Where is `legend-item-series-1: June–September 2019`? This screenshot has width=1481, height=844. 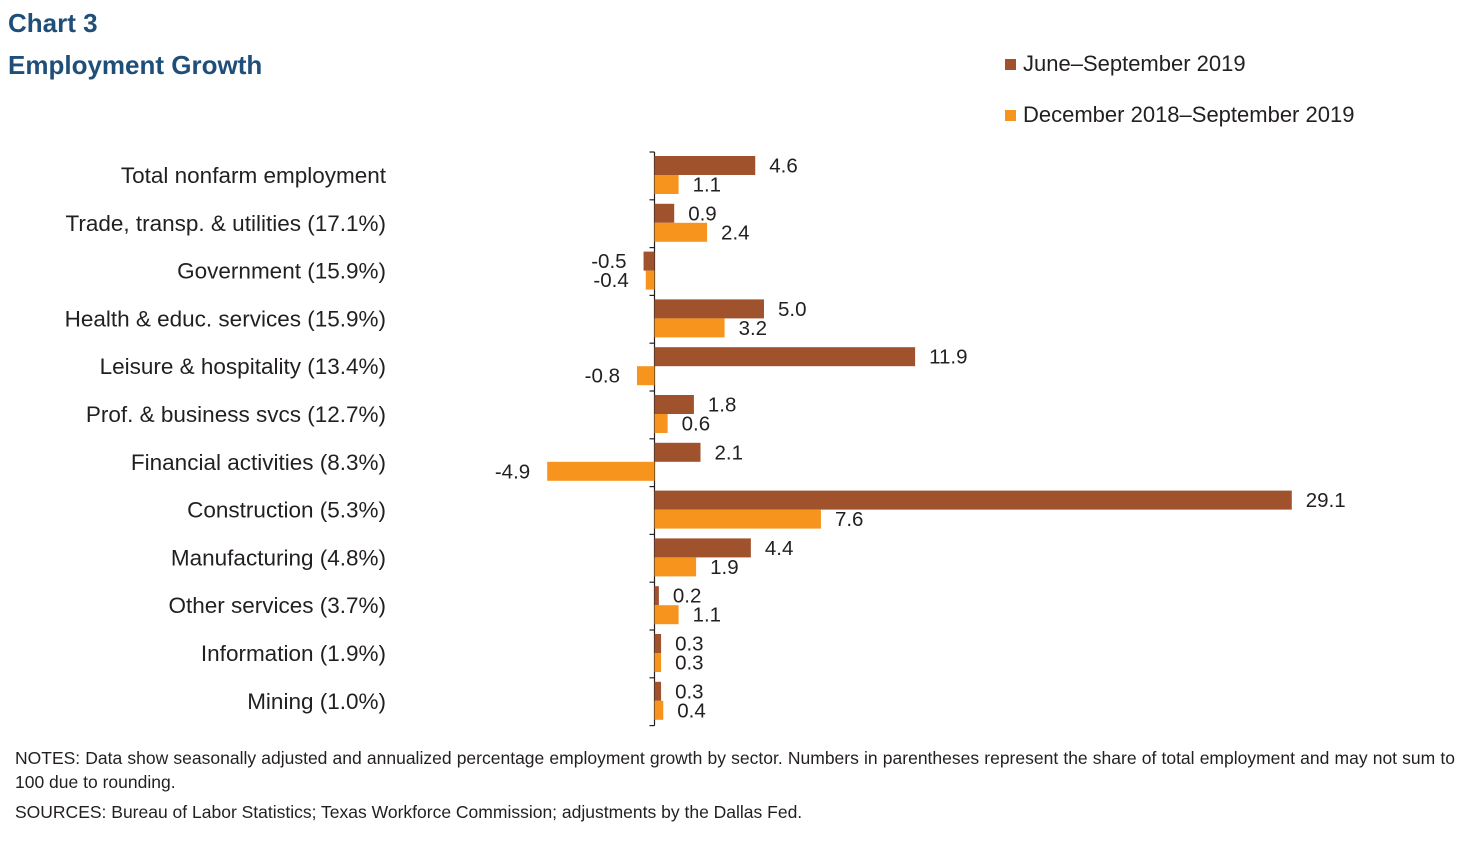
legend-item-series-1: June–September 2019 is located at coordinates (1125, 64).